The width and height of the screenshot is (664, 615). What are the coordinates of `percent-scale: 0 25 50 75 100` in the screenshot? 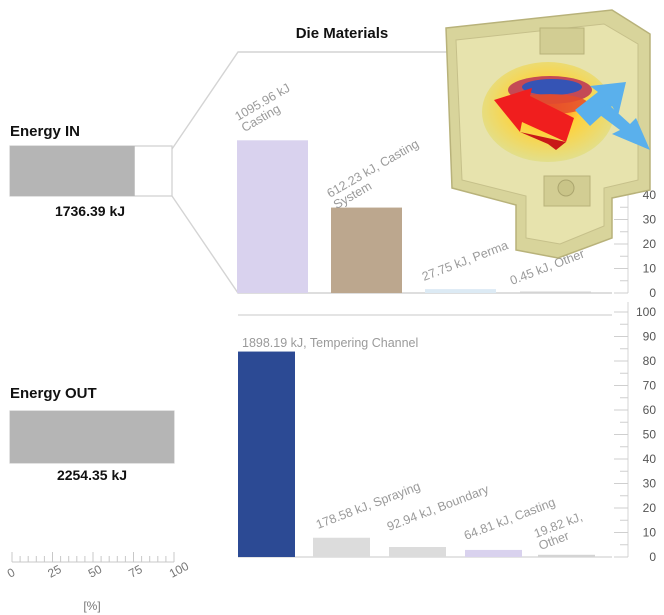 It's located at (98, 566).